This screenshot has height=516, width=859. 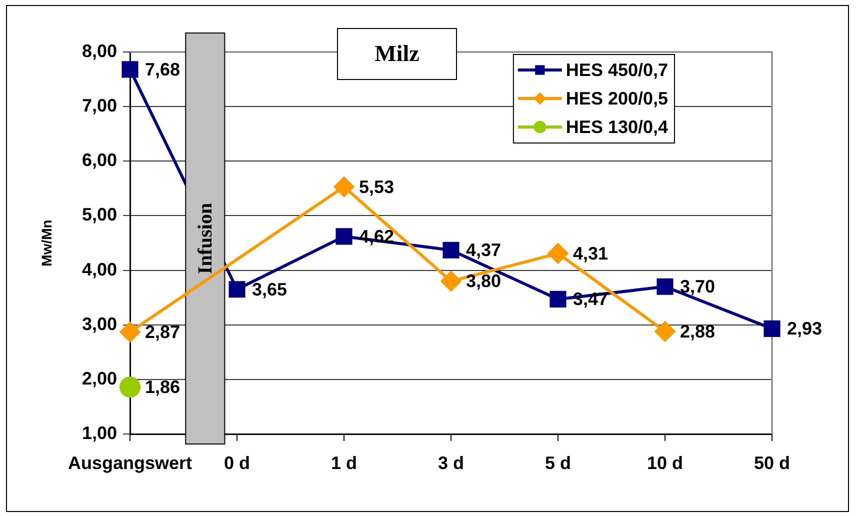 I want to click on y-tick-label: 3,00, so click(x=99, y=324).